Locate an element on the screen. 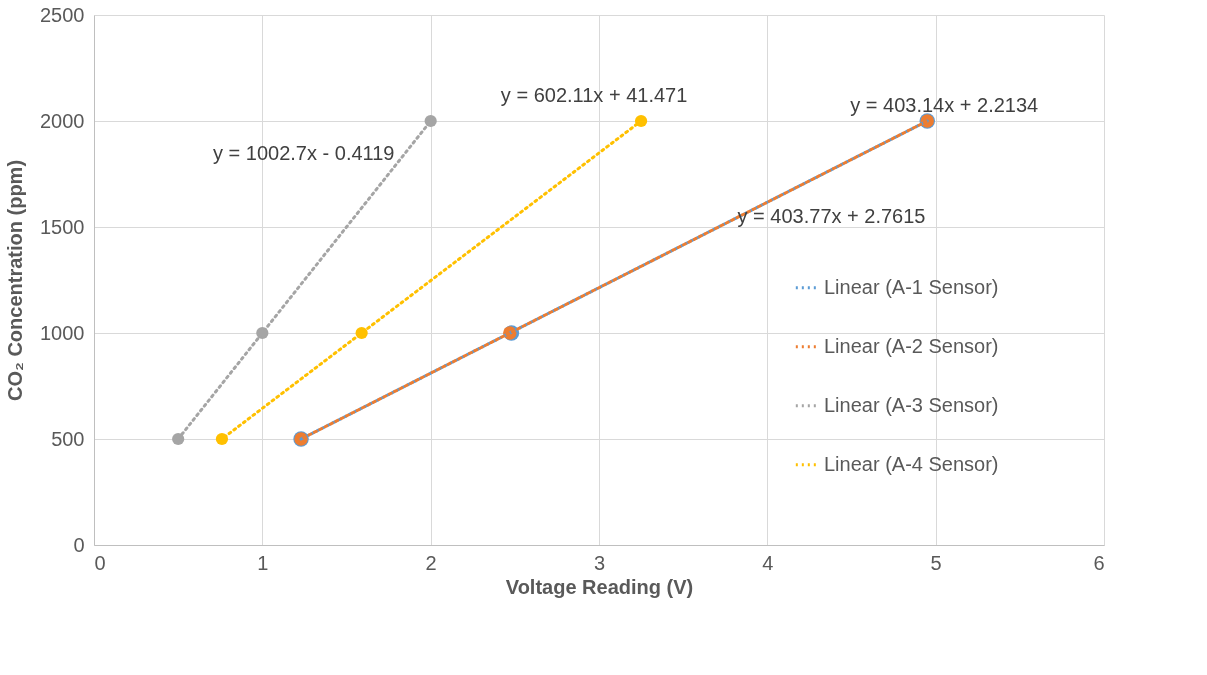  x-tick-label: 3 is located at coordinates (599, 562).